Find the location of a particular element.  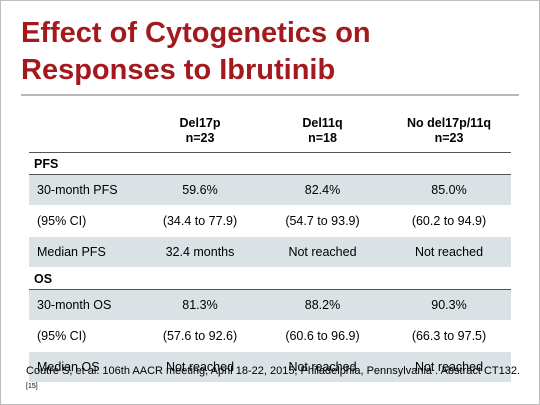

table-cell: (60.6 to 96.9) is located at coordinates (322, 336).